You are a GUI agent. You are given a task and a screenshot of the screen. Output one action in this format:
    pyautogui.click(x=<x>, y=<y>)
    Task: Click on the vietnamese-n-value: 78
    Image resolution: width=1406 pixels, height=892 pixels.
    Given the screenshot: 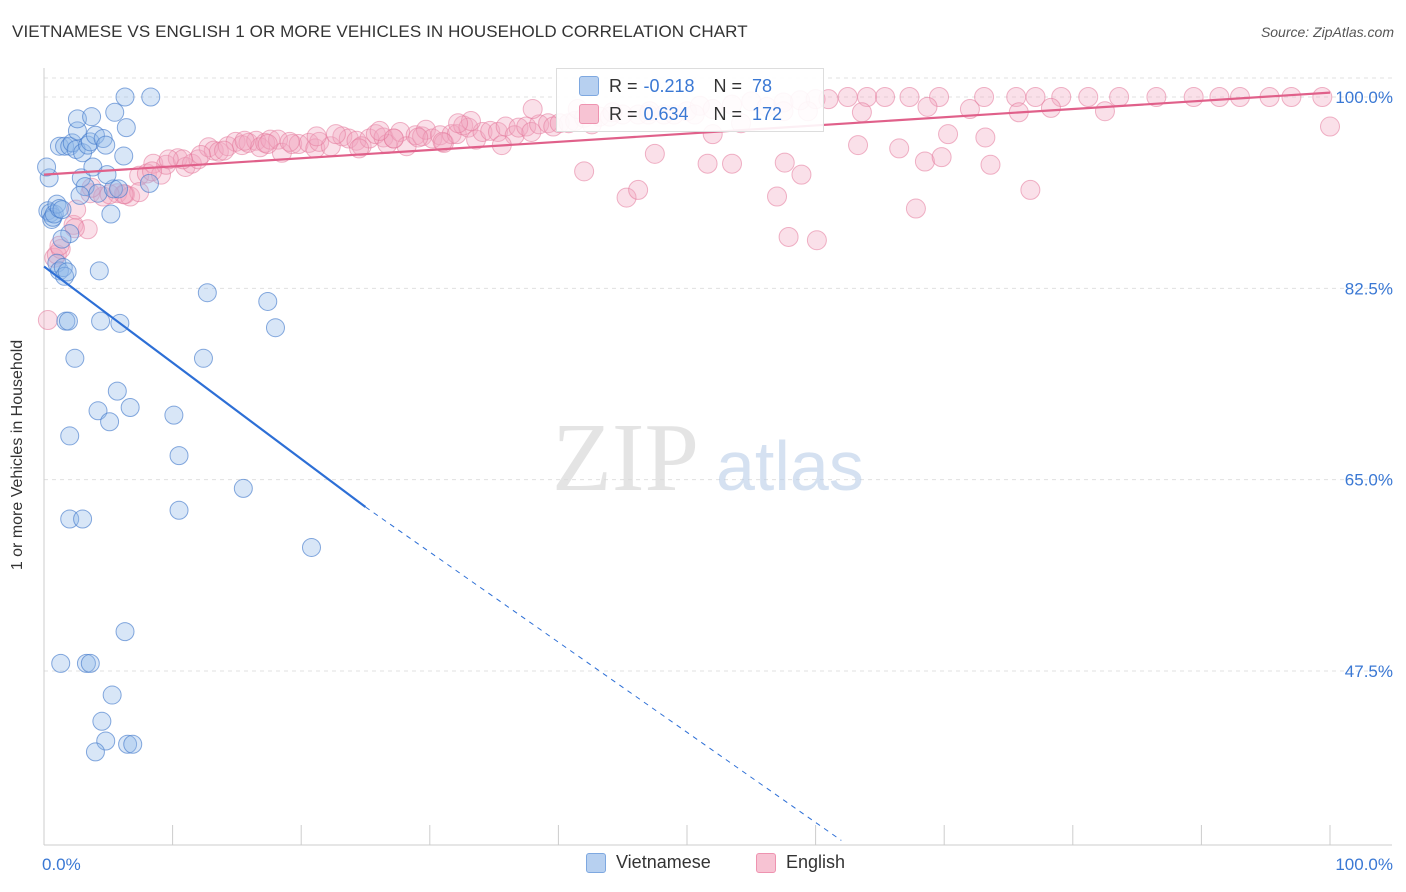 What is the action you would take?
    pyautogui.click(x=762, y=85)
    